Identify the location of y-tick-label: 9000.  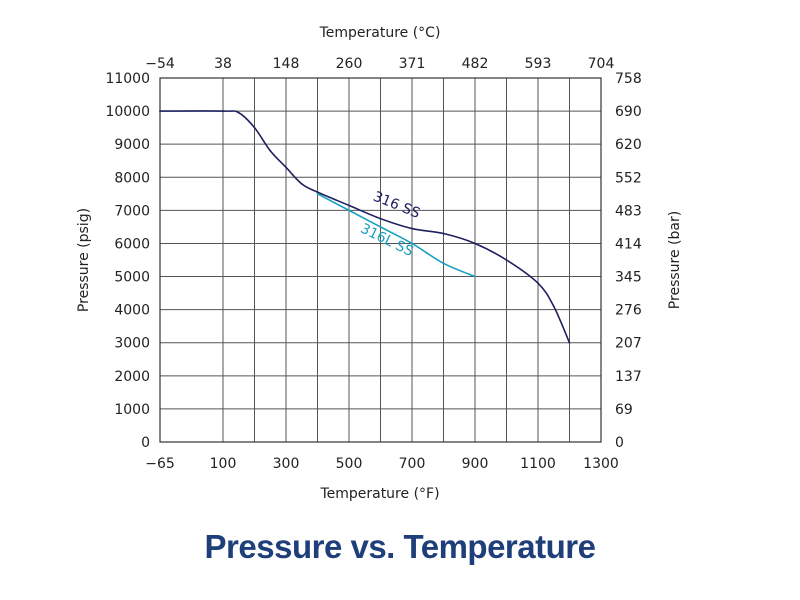
(132, 145).